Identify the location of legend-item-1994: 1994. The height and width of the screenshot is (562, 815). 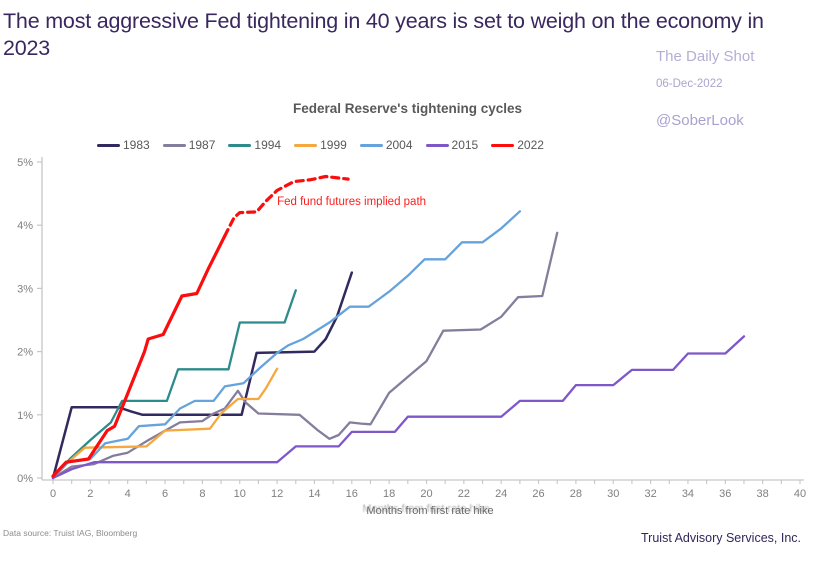
(254, 145).